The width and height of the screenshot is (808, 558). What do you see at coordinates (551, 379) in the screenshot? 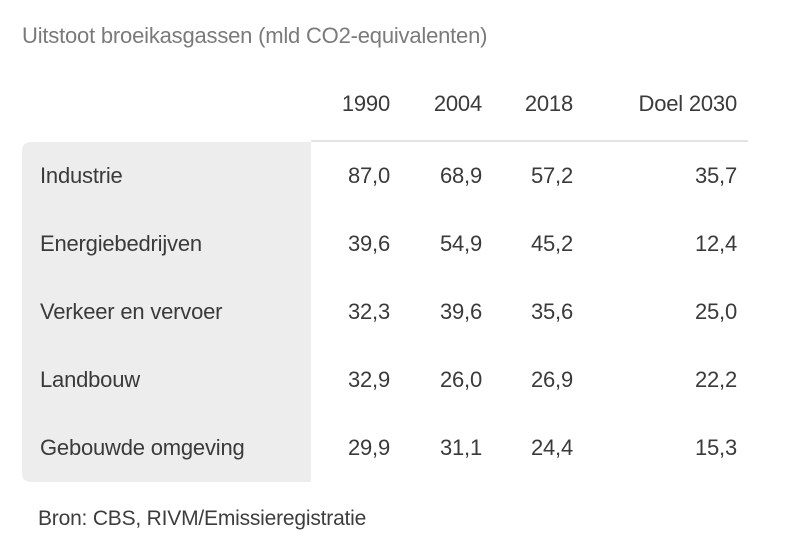
I see `cell-value: 26,9` at bounding box center [551, 379].